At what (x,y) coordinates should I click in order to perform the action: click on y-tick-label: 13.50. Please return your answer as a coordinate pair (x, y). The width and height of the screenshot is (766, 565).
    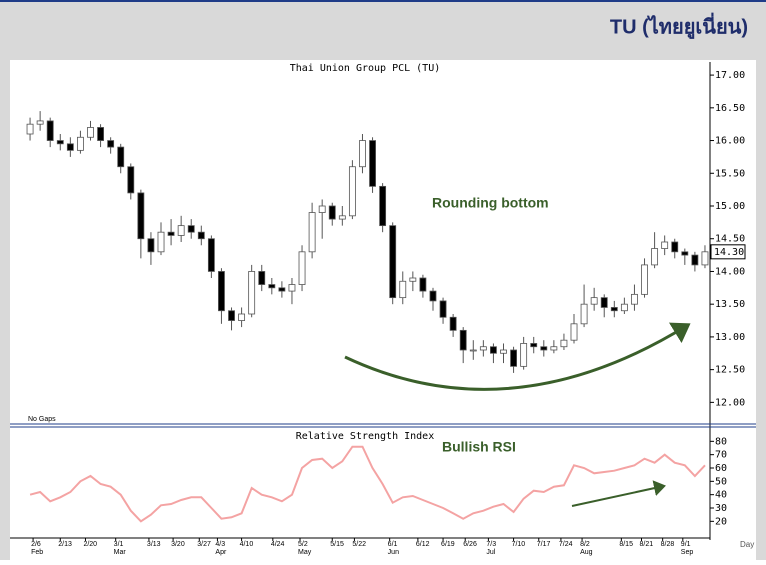
    Looking at the image, I should click on (730, 304).